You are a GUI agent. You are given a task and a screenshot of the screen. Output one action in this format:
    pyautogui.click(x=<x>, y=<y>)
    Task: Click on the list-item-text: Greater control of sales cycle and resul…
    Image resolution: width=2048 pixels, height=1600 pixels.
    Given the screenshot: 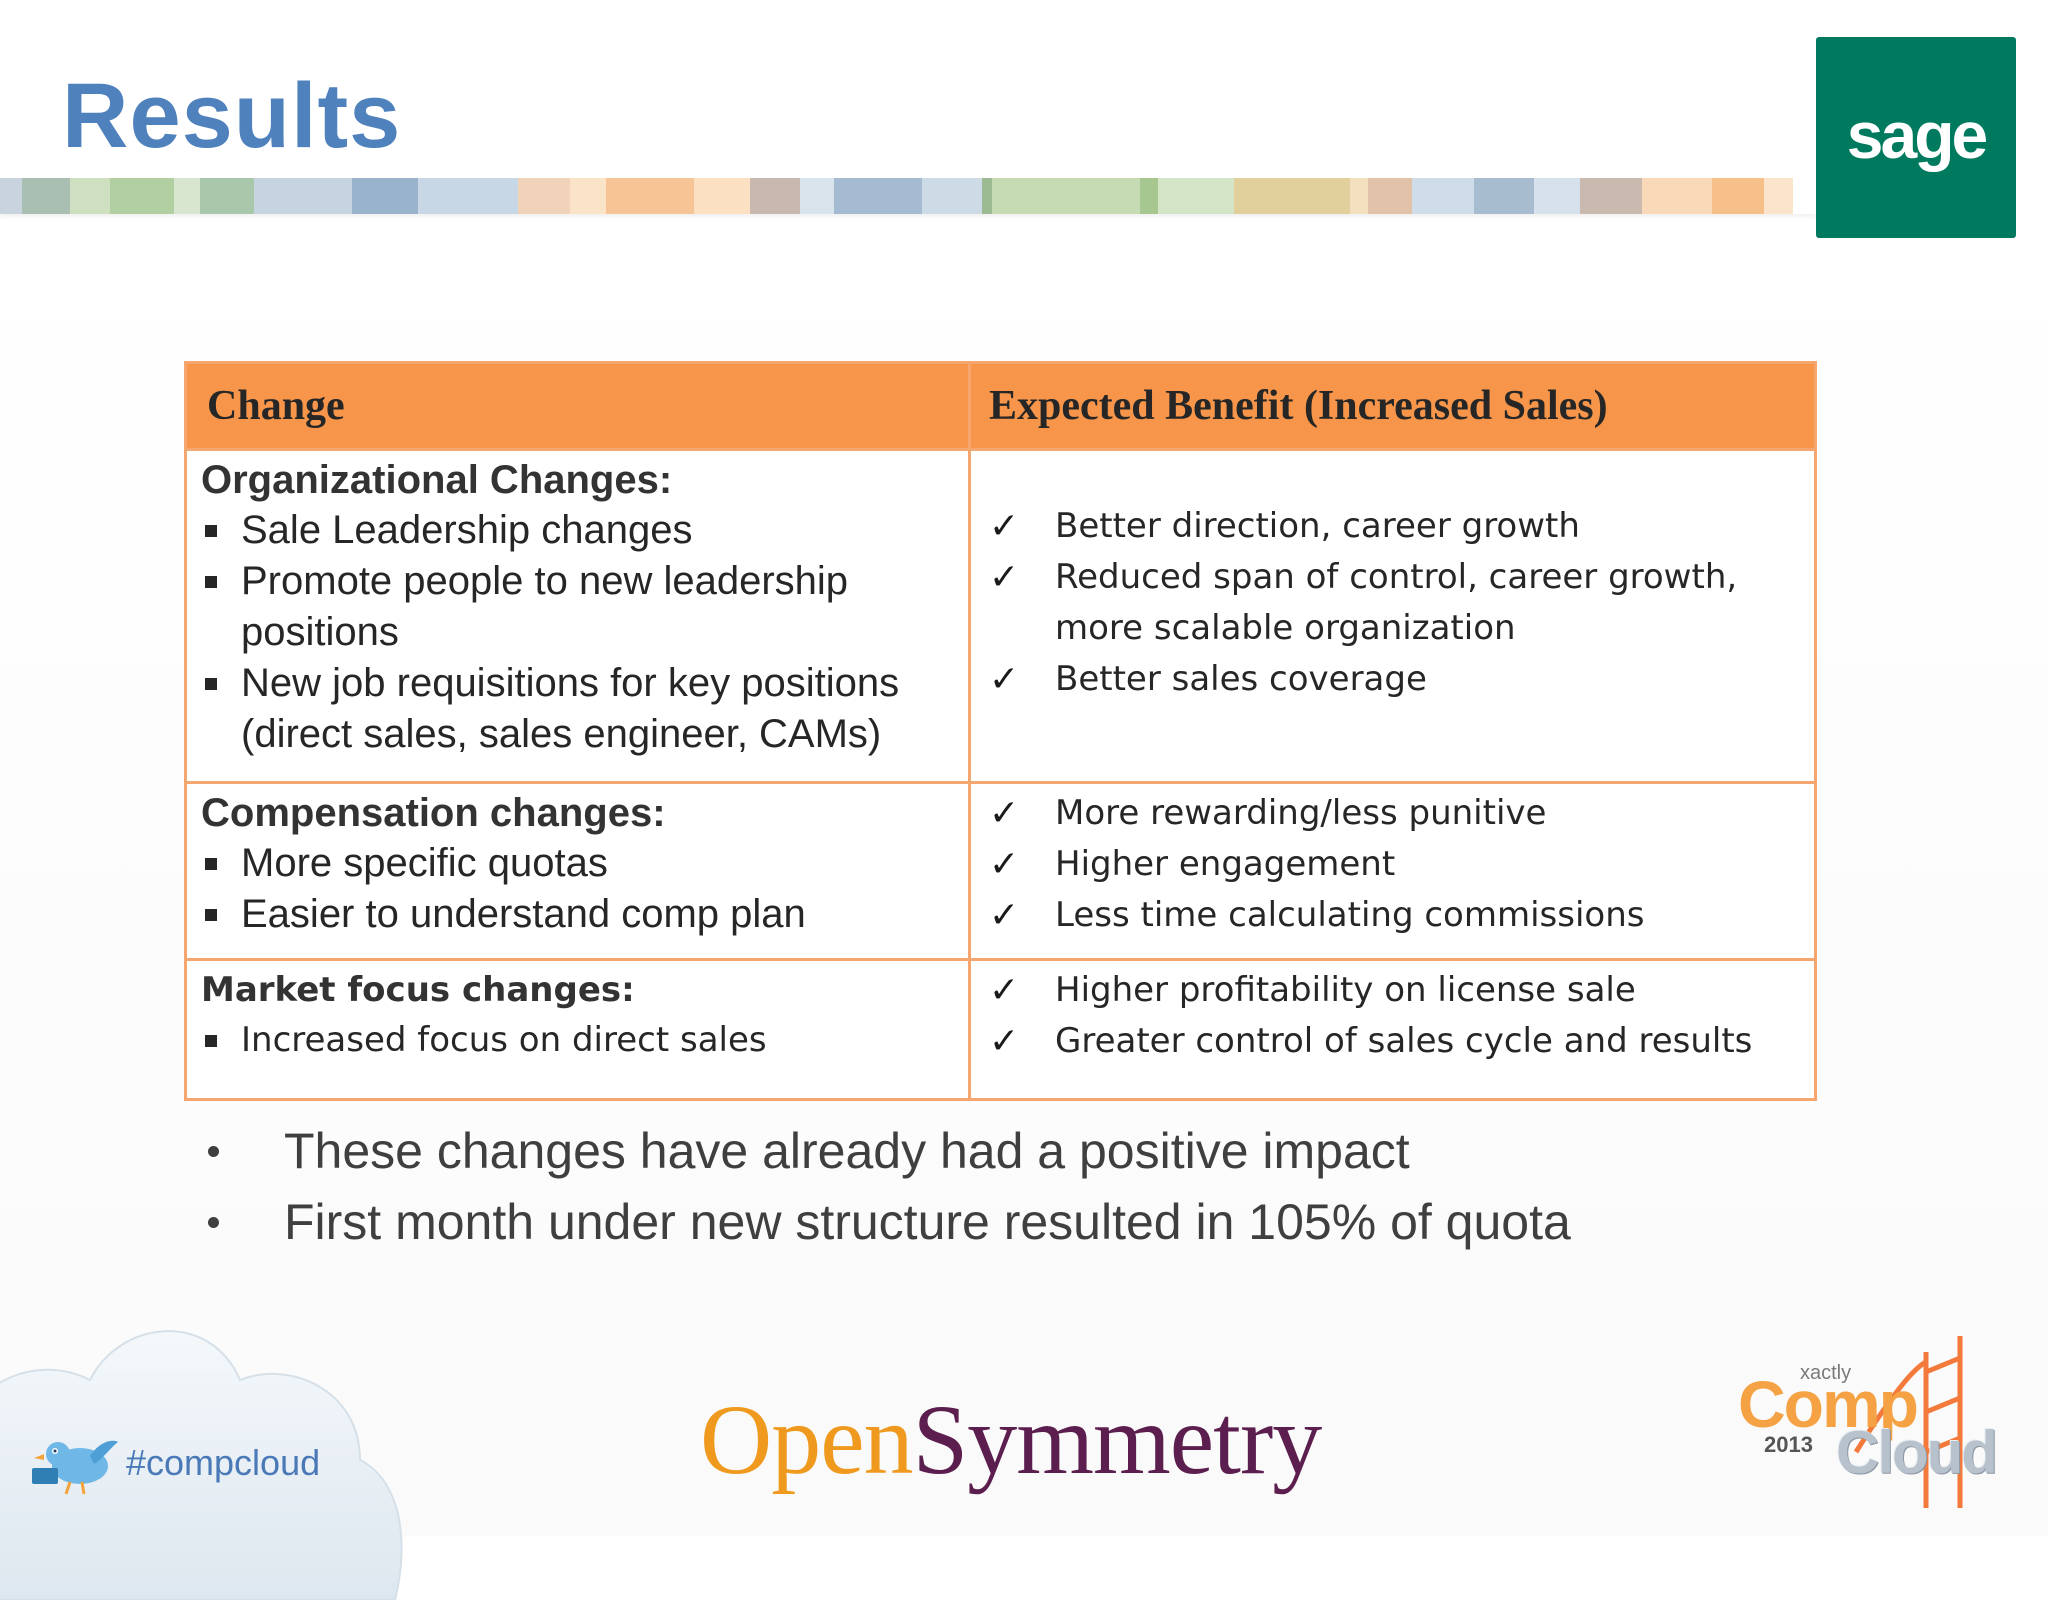 What is the action you would take?
    pyautogui.click(x=1404, y=1041)
    